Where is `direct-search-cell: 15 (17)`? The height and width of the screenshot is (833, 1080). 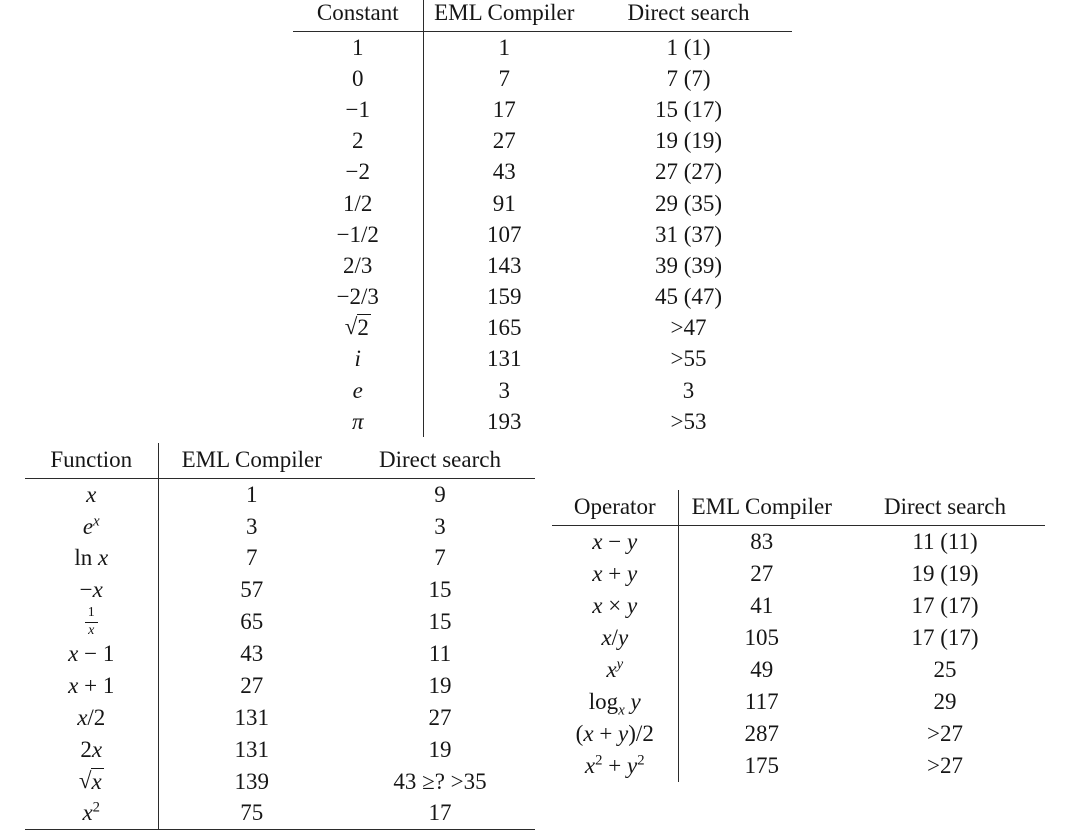 direct-search-cell: 15 (17) is located at coordinates (688, 109).